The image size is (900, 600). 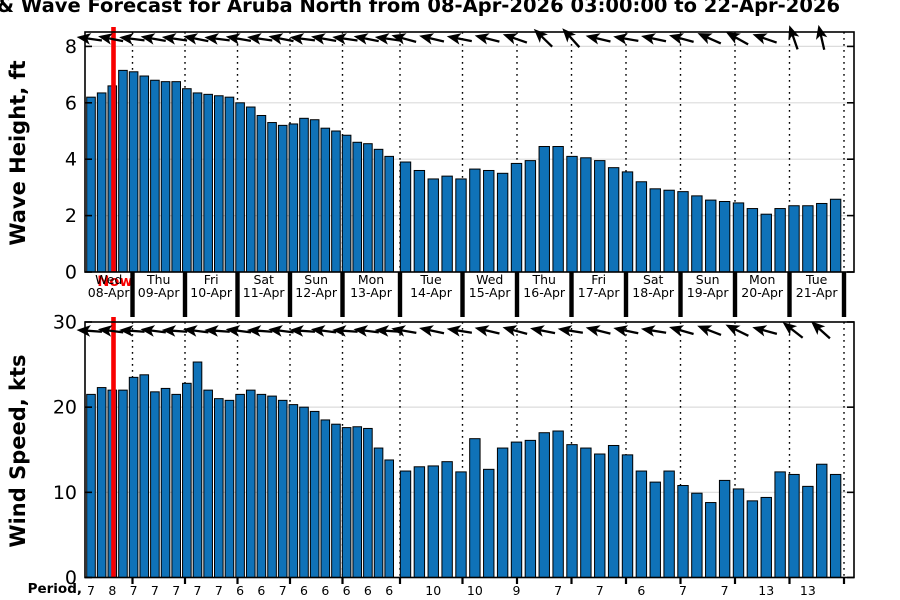 What do you see at coordinates (490, 292) in the screenshot?
I see `day-date-label: 15-Apr` at bounding box center [490, 292].